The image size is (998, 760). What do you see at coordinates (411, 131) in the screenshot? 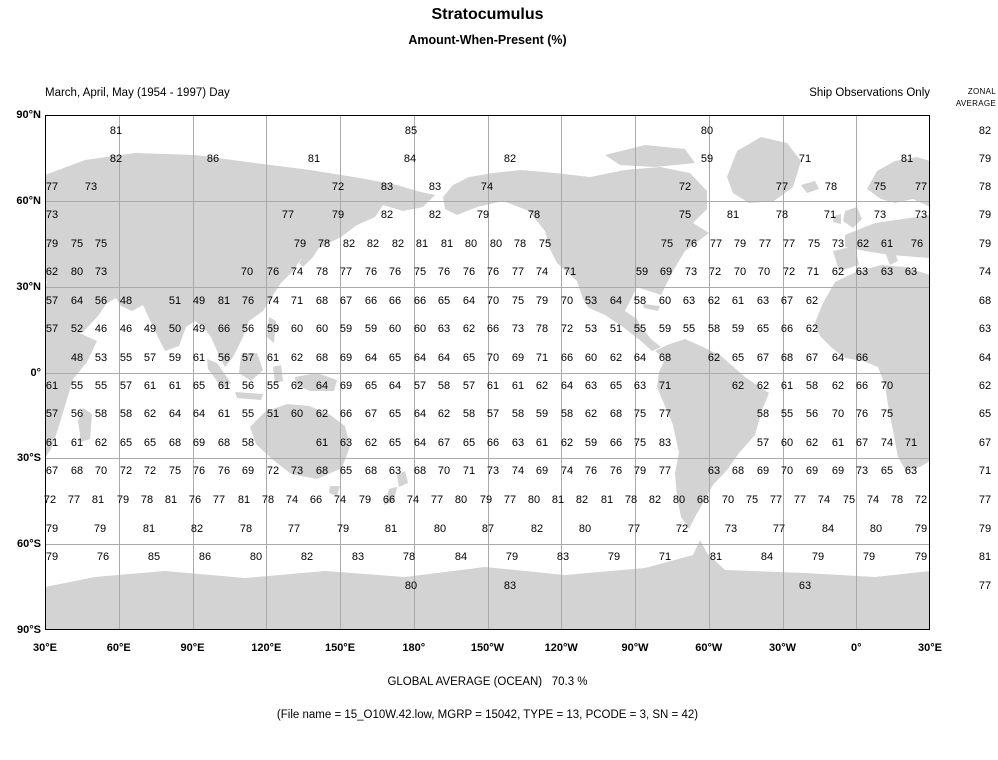
I see `grid-value: 85` at bounding box center [411, 131].